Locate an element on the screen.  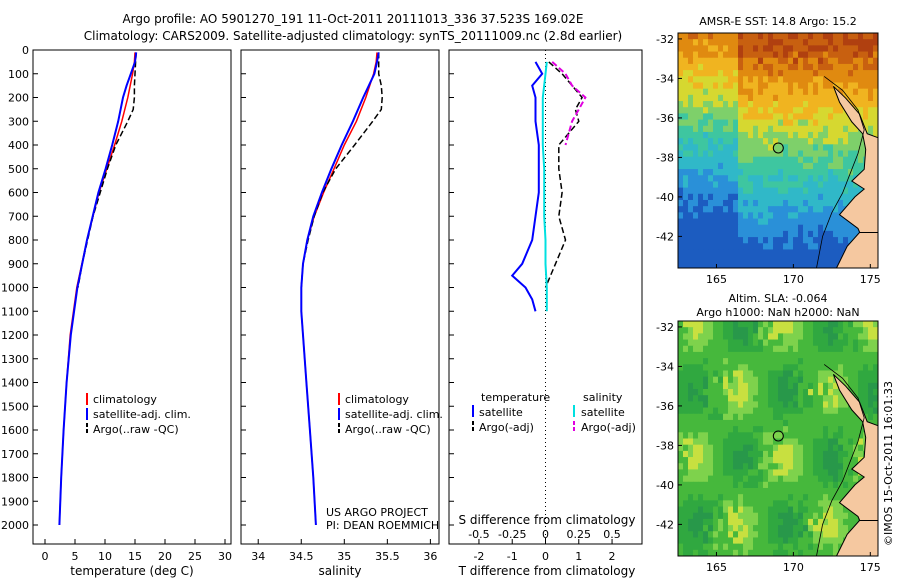
y-tick-label: -32 is located at coordinates (665, 39).